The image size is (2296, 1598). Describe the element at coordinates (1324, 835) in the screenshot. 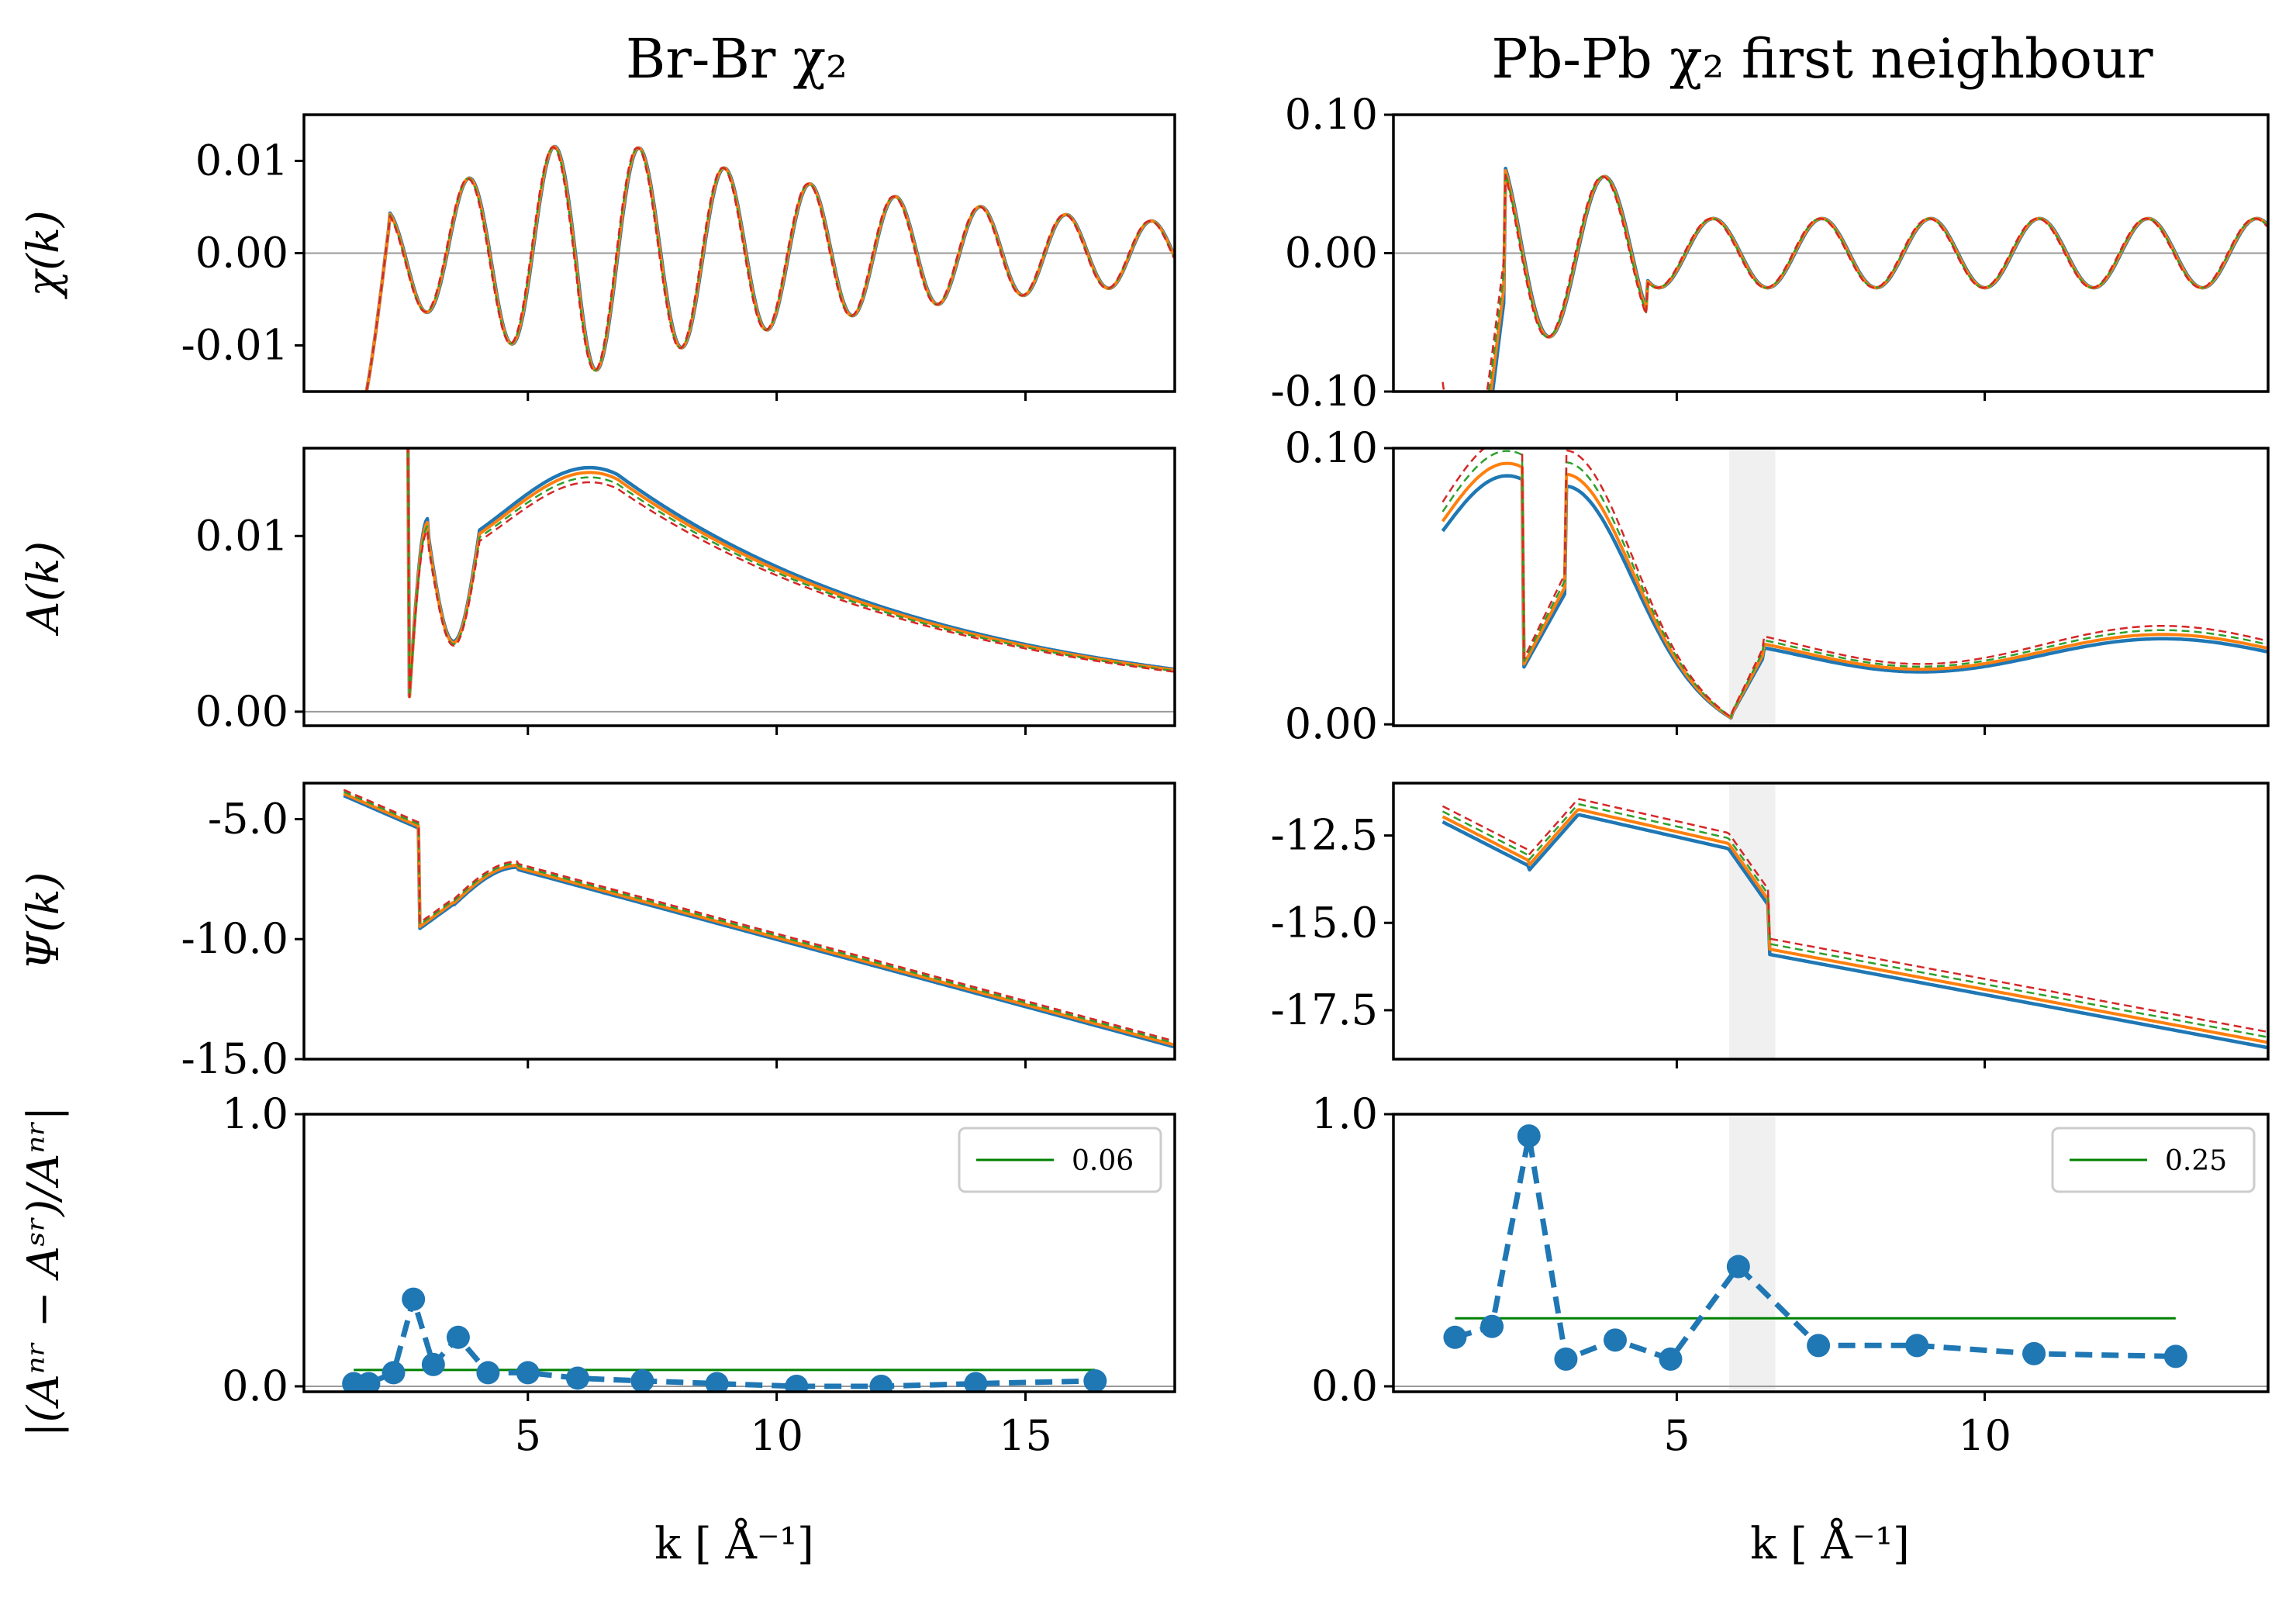

I see `y-tick-label: -12.5` at that location.